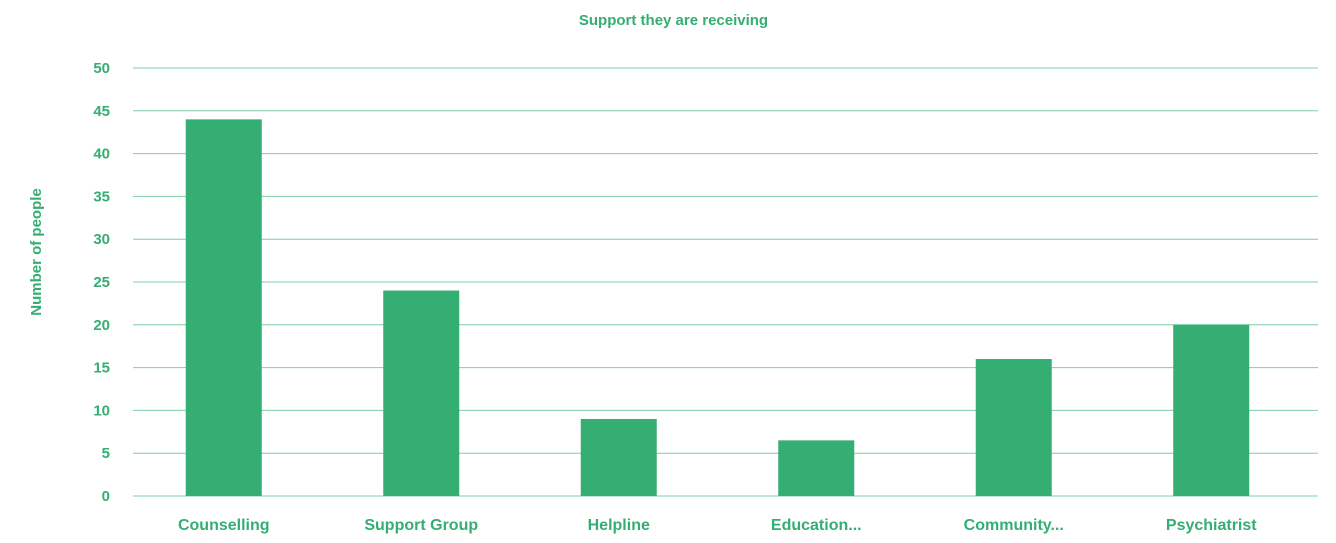 The image size is (1336, 543). I want to click on y-tick-label: 20, so click(101, 325).